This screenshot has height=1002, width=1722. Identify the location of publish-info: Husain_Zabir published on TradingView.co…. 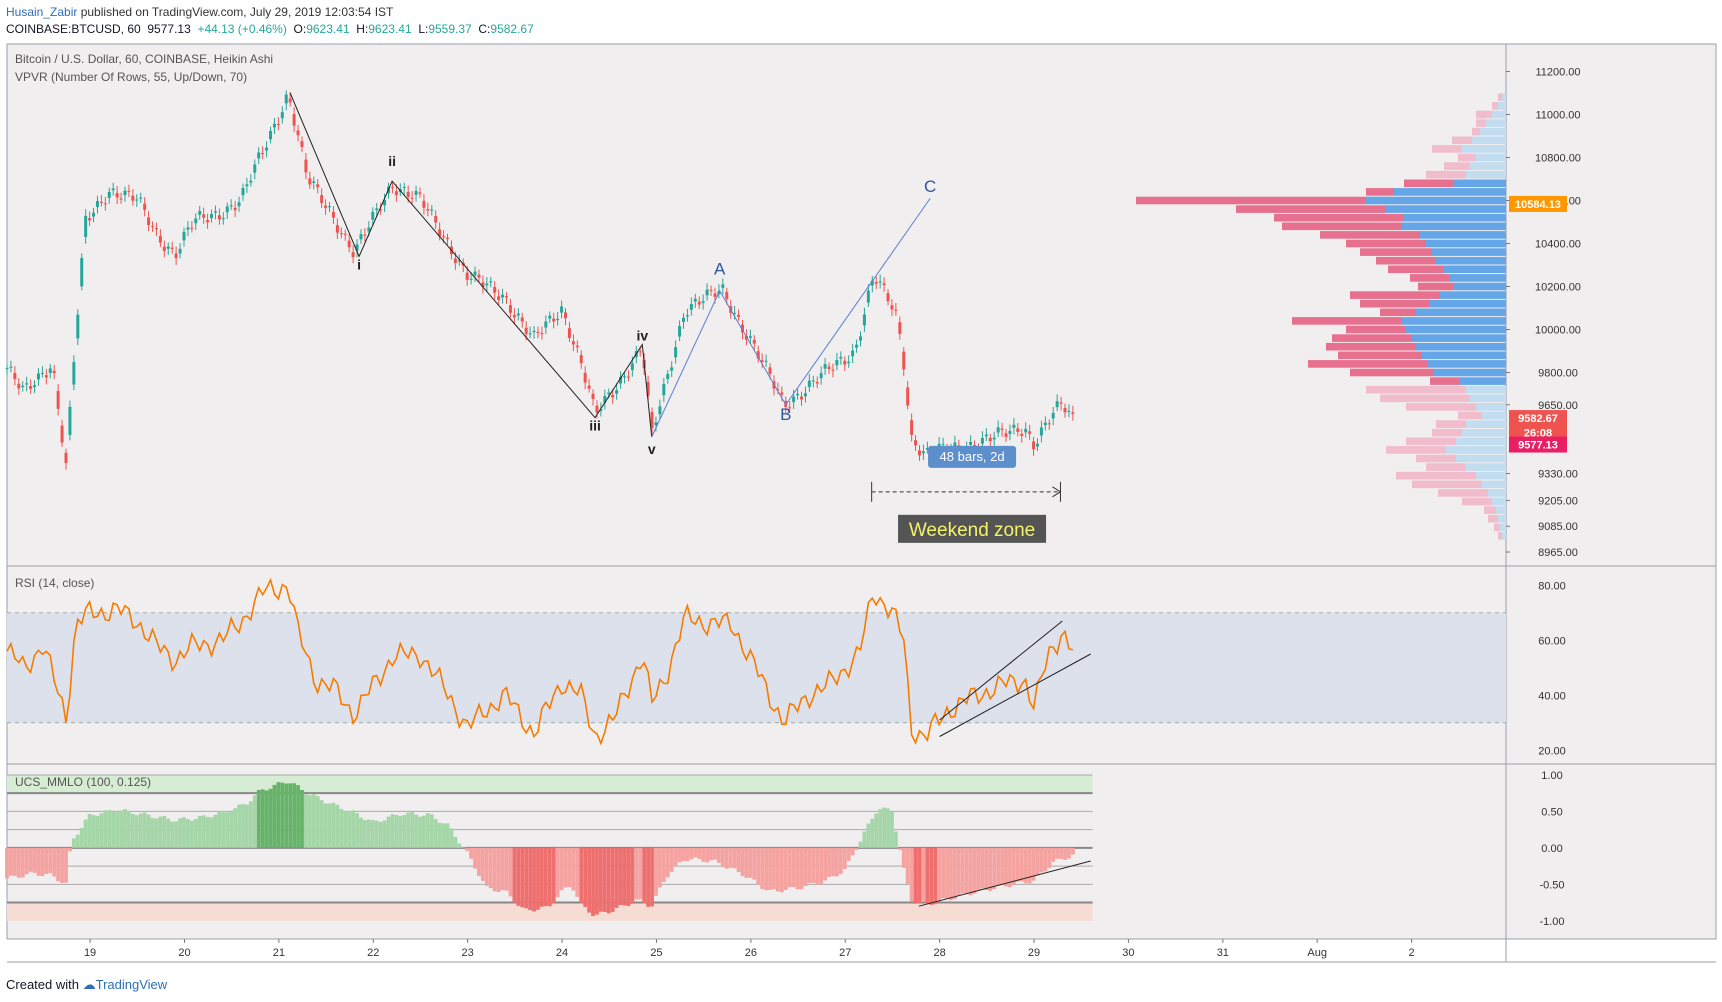
(199, 12).